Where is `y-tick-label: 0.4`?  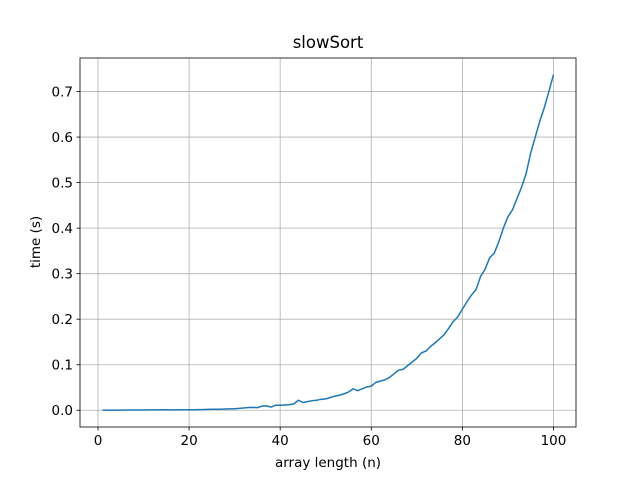 y-tick-label: 0.4 is located at coordinates (62, 229).